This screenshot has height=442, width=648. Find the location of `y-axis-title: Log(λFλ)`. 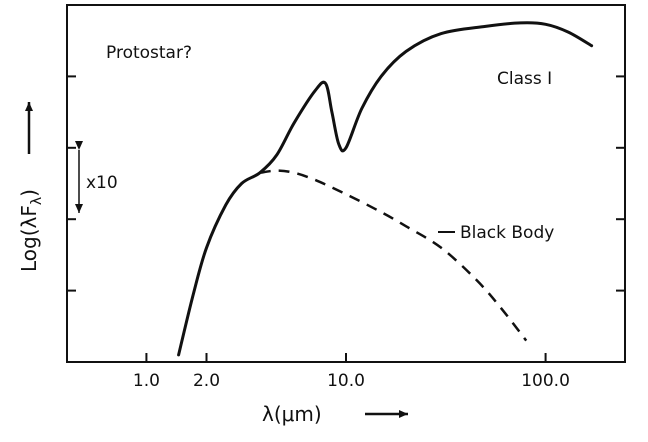

y-axis-title: Log(λFλ) is located at coordinates (31, 187).